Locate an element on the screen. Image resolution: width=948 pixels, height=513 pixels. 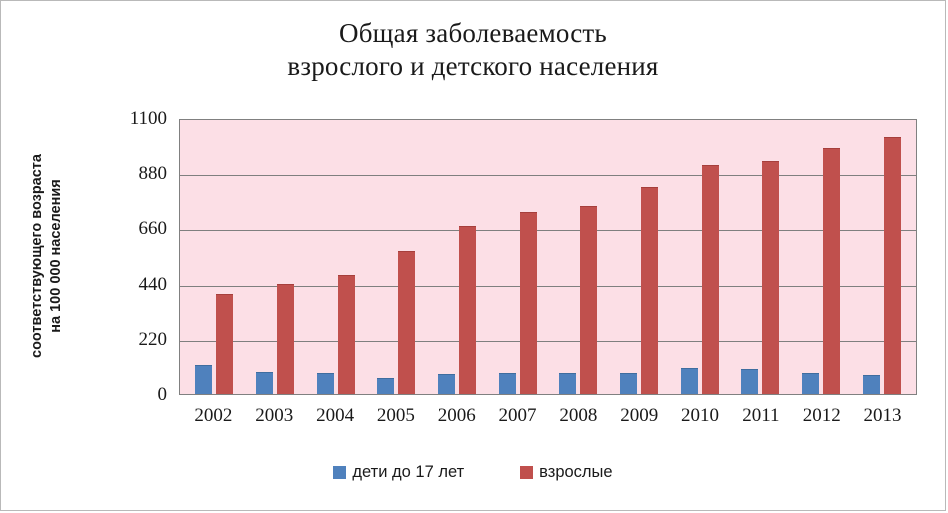
y-axis-tick-label: 440 is located at coordinates (153, 284).